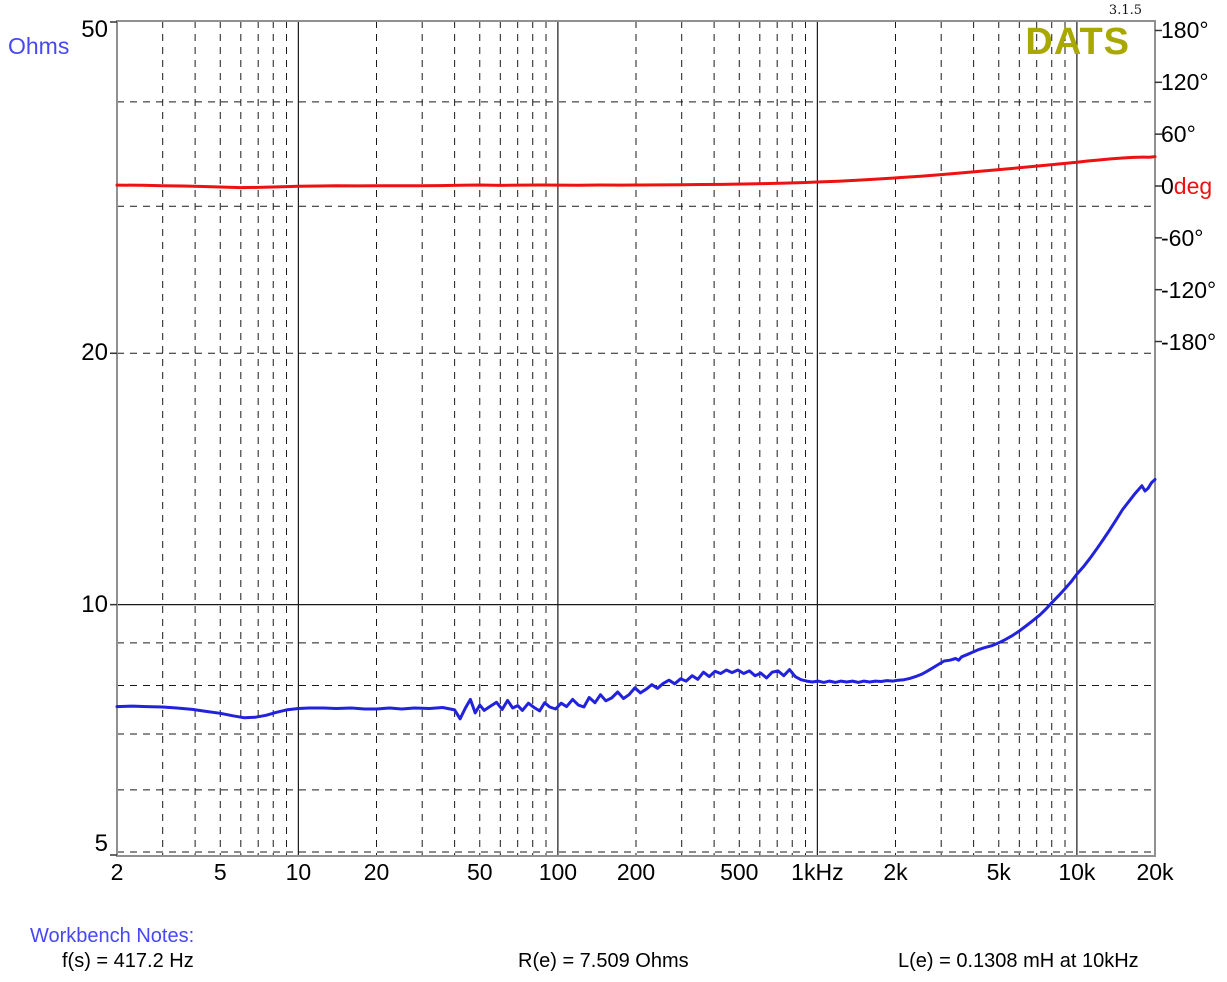  What do you see at coordinates (94, 353) in the screenshot?
I see `ohms-axis-tick-label: 20` at bounding box center [94, 353].